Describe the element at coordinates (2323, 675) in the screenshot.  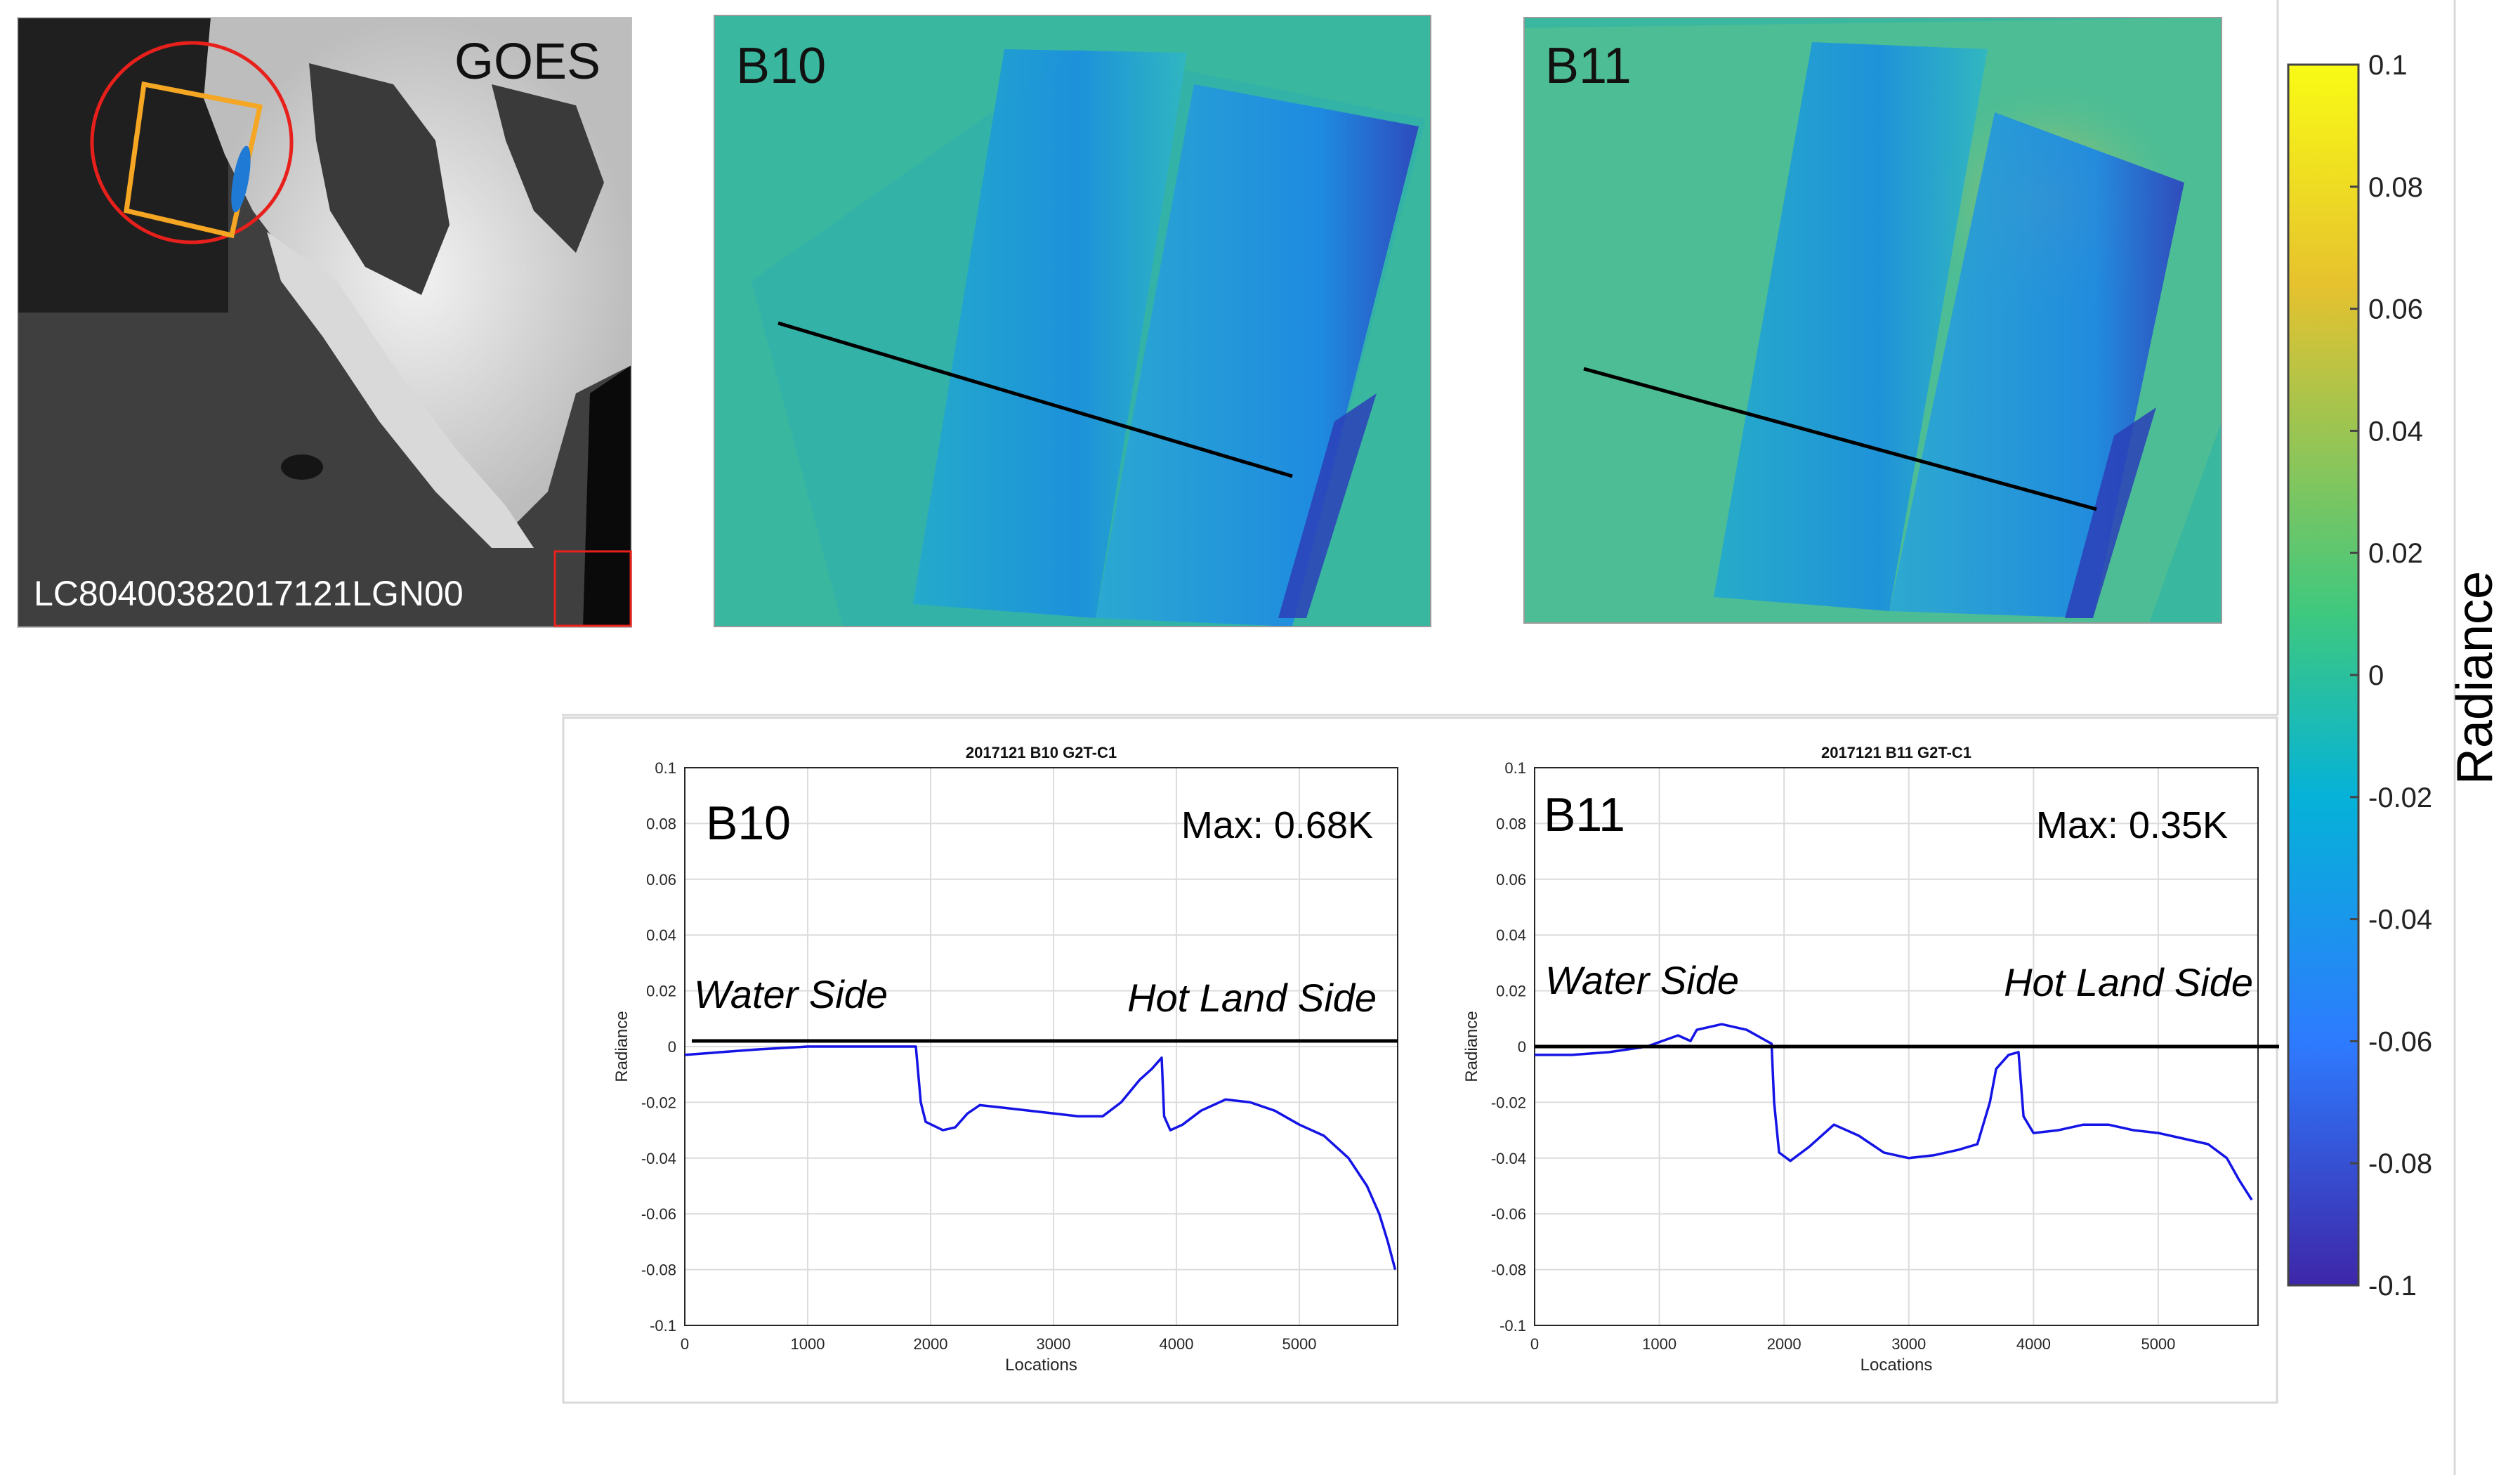
I see `colorbar-gradient` at that location.